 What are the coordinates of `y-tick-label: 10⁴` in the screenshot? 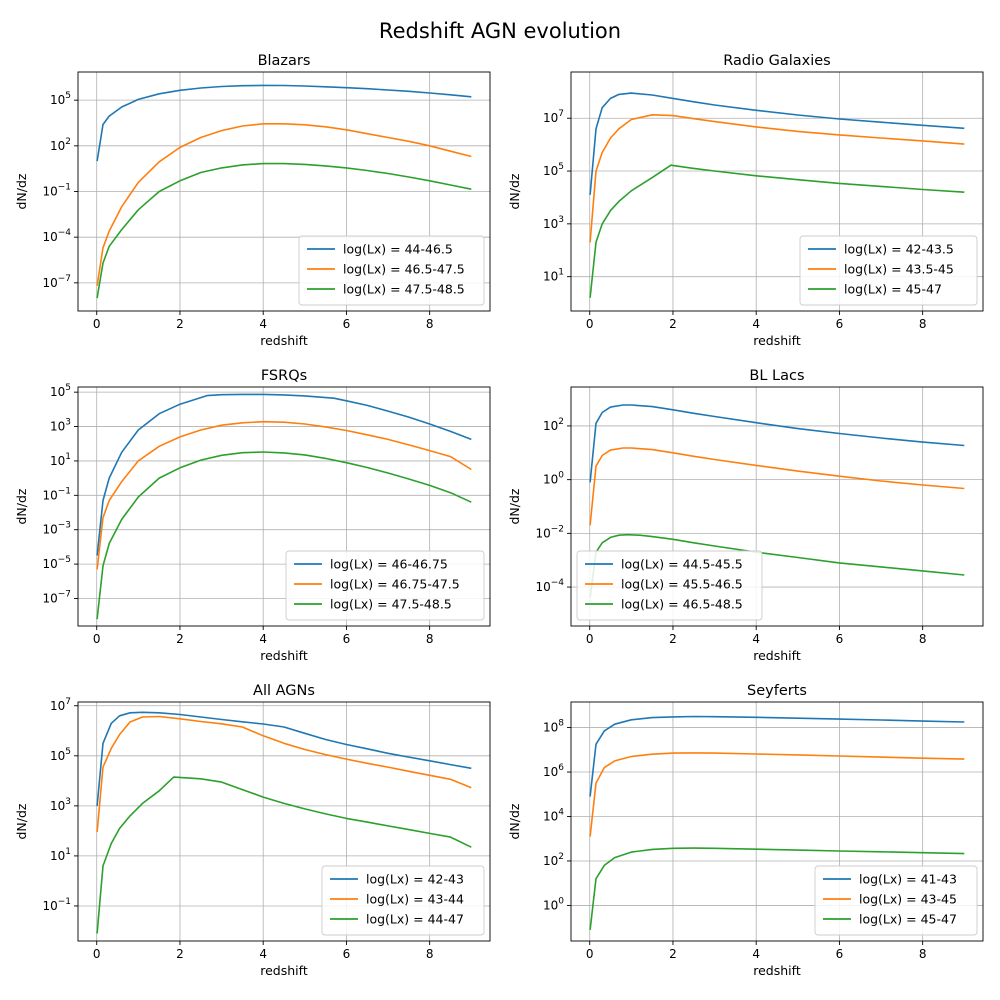 It's located at (553, 815).